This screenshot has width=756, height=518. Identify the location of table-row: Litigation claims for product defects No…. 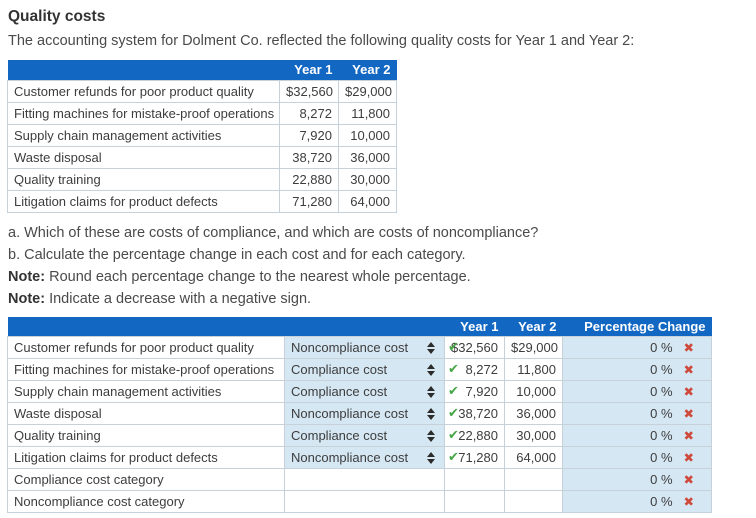
(359, 457).